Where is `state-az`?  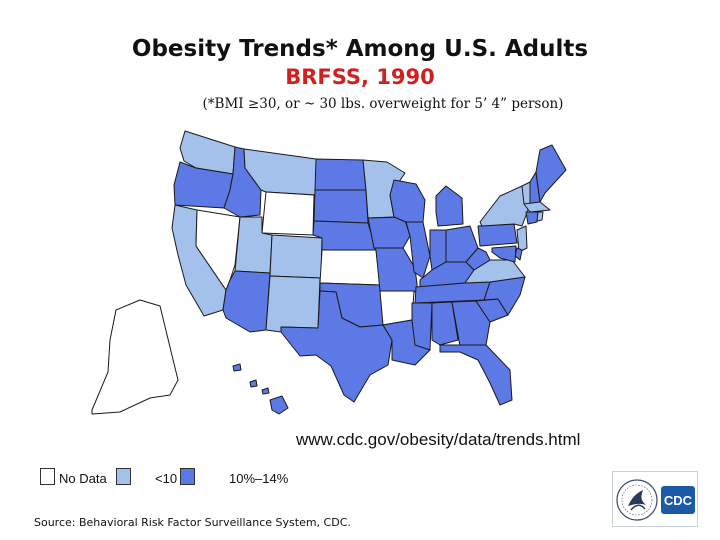
state-az is located at coordinates (246, 301).